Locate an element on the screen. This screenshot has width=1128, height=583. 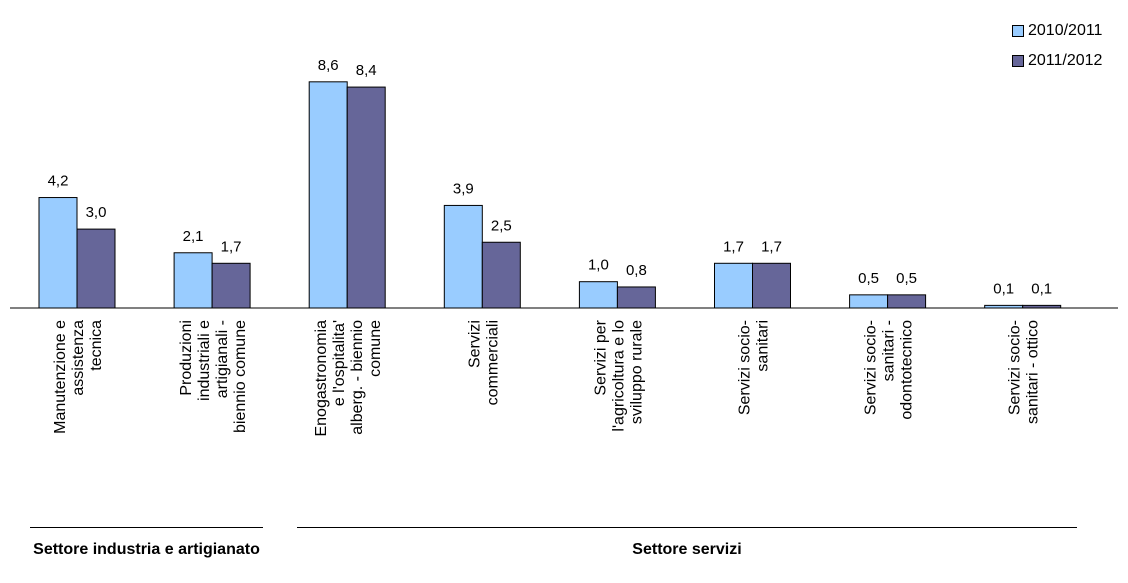
category-label-line: Servizi is located at coordinates (474, 344).